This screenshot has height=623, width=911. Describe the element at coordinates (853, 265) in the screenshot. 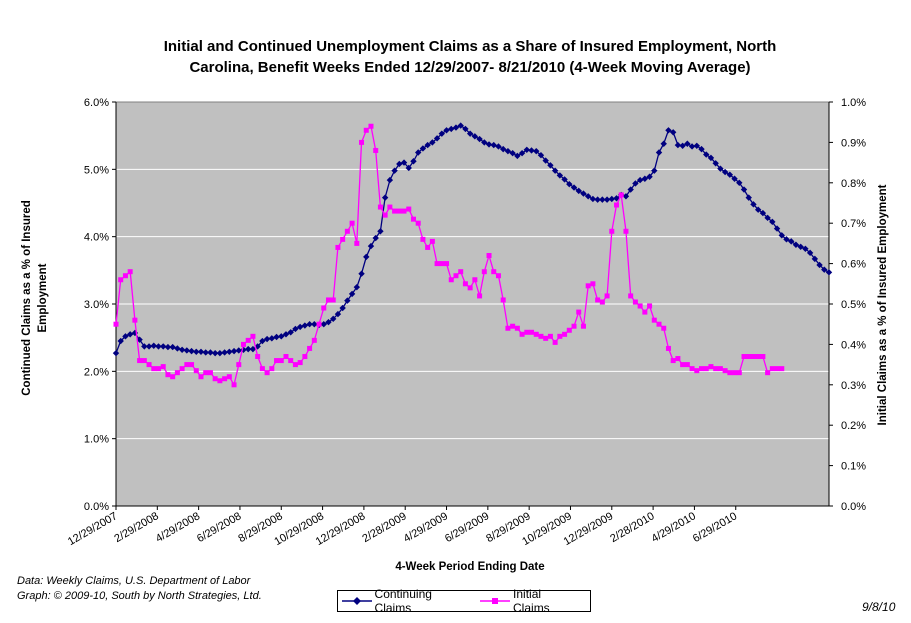

I see `y-right-tick-label: 0.6%` at that location.